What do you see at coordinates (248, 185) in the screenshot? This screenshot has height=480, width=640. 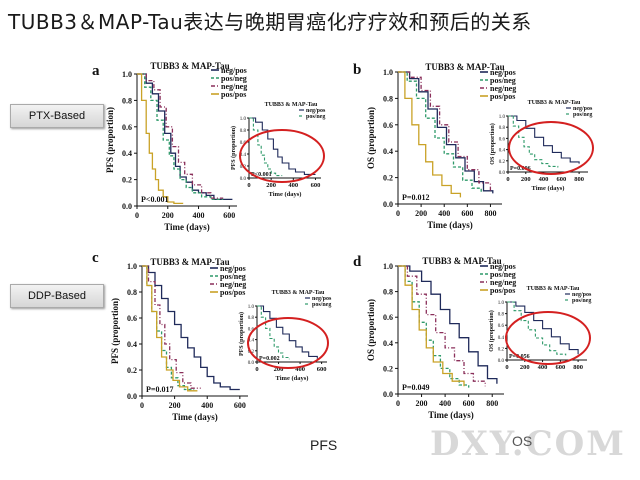 I see `inset-x-tick-label: 0` at bounding box center [248, 185].